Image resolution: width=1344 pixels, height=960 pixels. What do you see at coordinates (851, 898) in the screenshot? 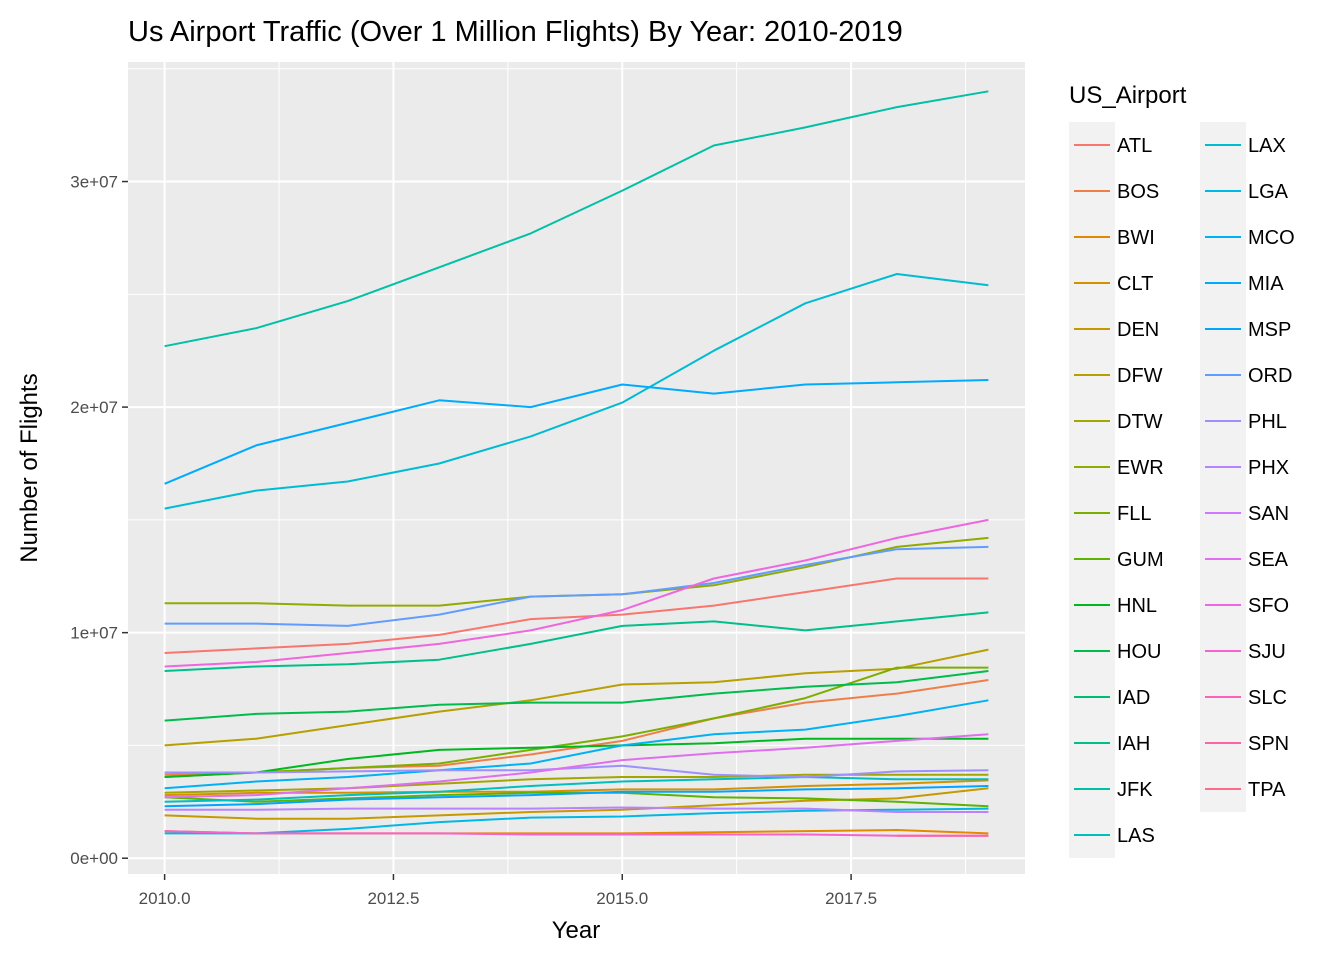
I see `x-tick-label: 2017.5` at bounding box center [851, 898].